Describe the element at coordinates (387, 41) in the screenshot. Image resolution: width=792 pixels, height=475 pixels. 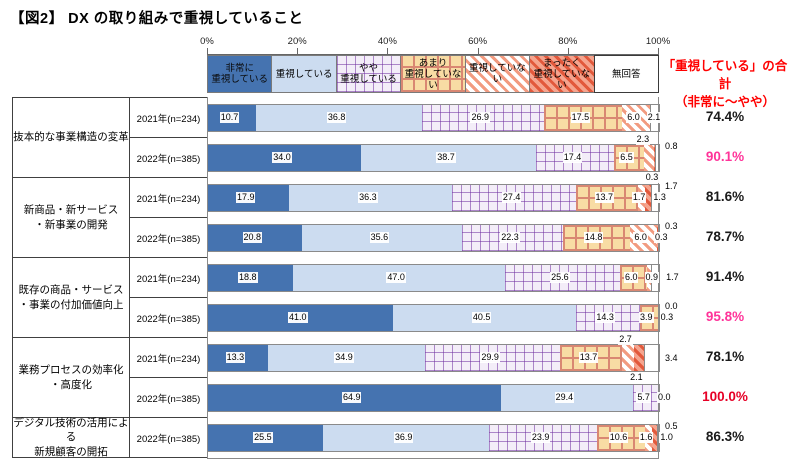
I see `axis-tick-label: 40%` at that location.